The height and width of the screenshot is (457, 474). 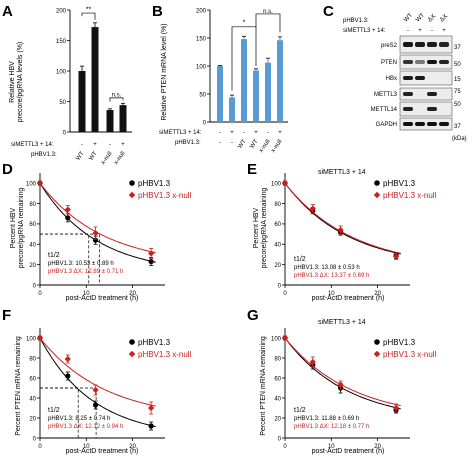 What do you see at coordinates (61, 42) in the screenshot?
I see `panel-a-y-tick-label: 150` at bounding box center [61, 42].